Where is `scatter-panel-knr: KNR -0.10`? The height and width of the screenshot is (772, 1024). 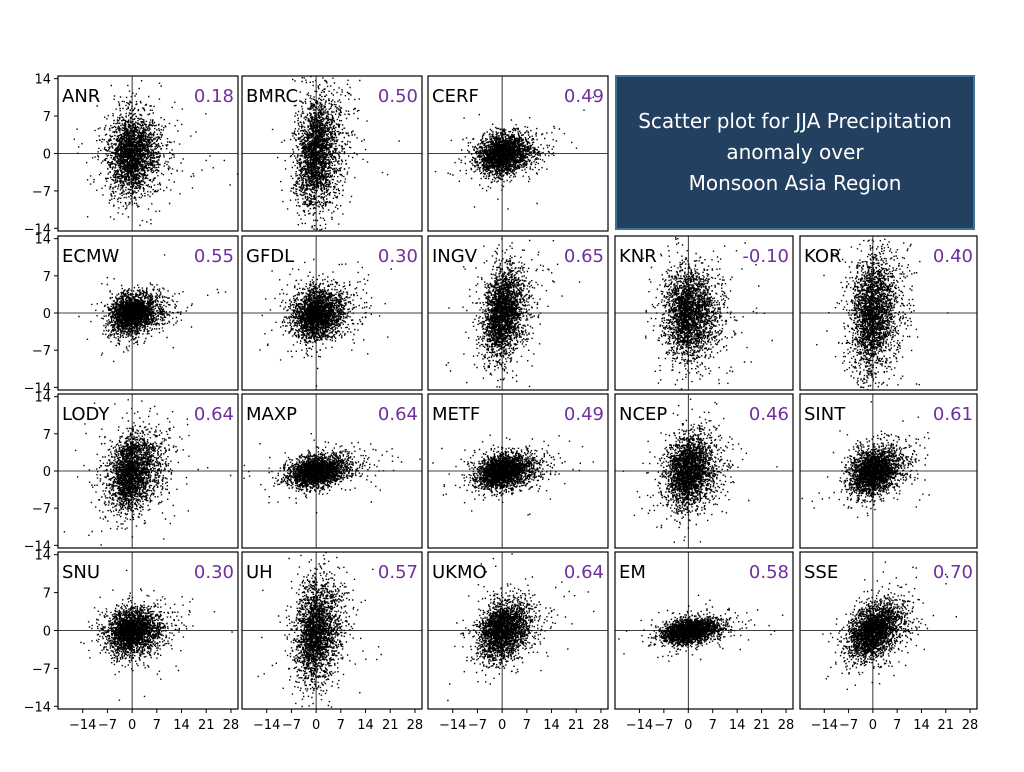 scatter-panel-knr: KNR -0.10 is located at coordinates (704, 313).